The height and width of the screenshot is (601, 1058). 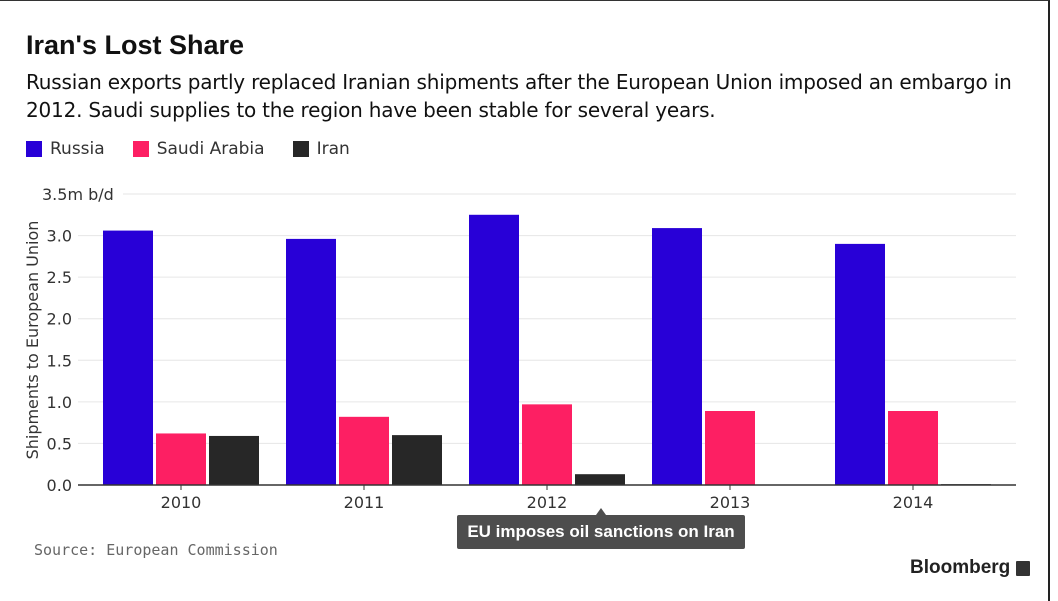 I want to click on annotation-tooltip: EU imposes oil sanctions on Iran, so click(x=601, y=532).